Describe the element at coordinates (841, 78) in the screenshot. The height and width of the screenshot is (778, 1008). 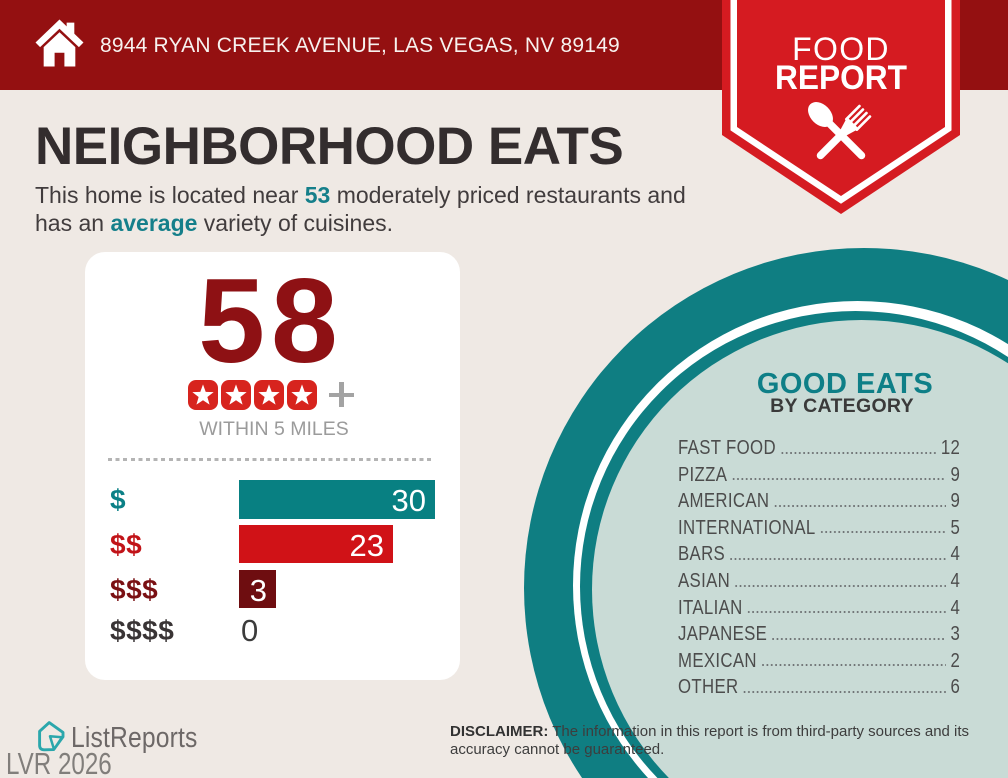
I see `svg-text: REPORT` at that location.